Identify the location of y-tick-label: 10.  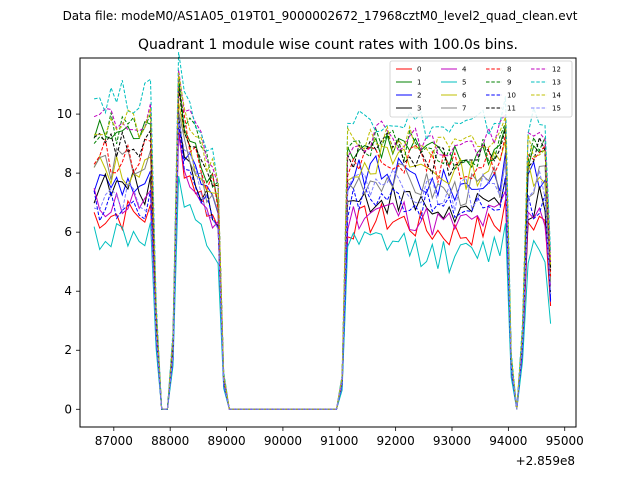
(64, 114).